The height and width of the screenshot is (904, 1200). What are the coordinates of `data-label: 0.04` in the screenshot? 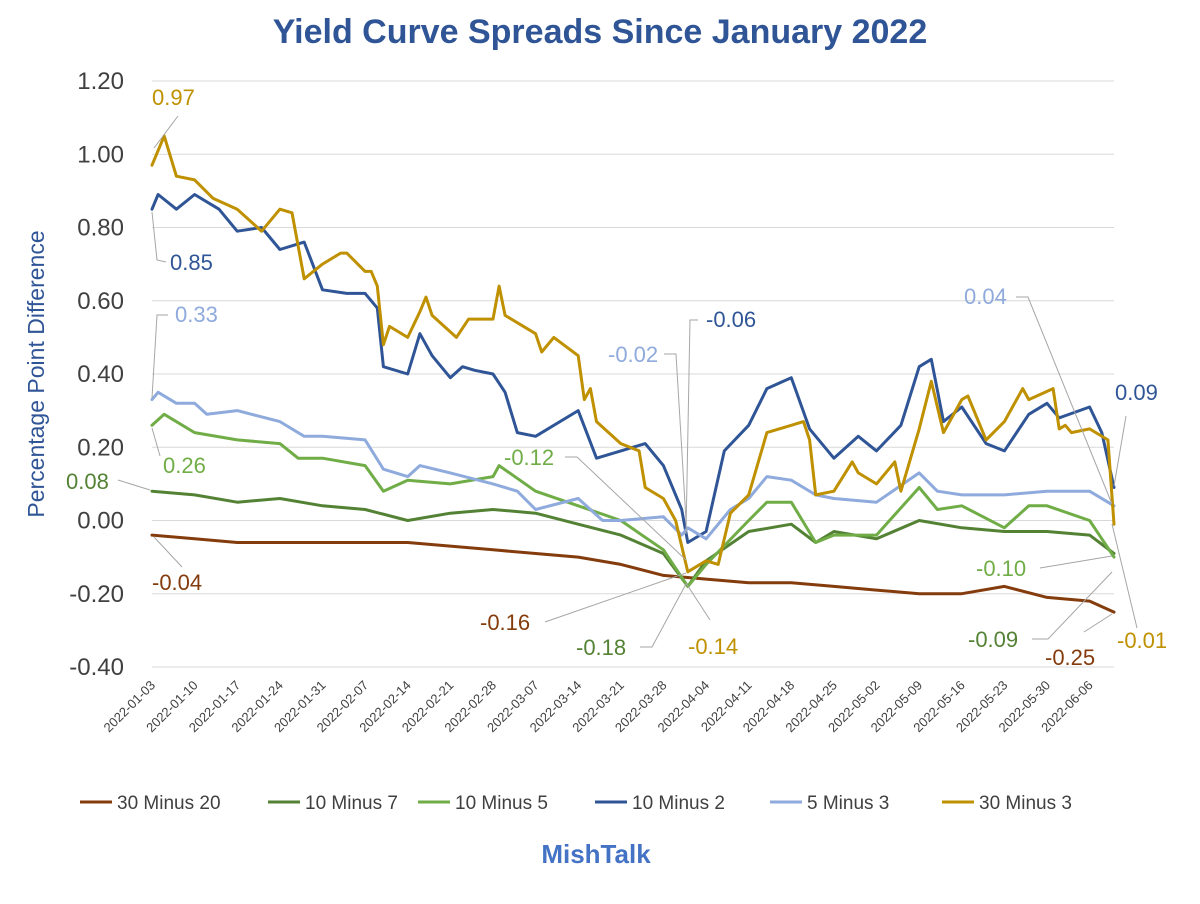 It's located at (985, 296).